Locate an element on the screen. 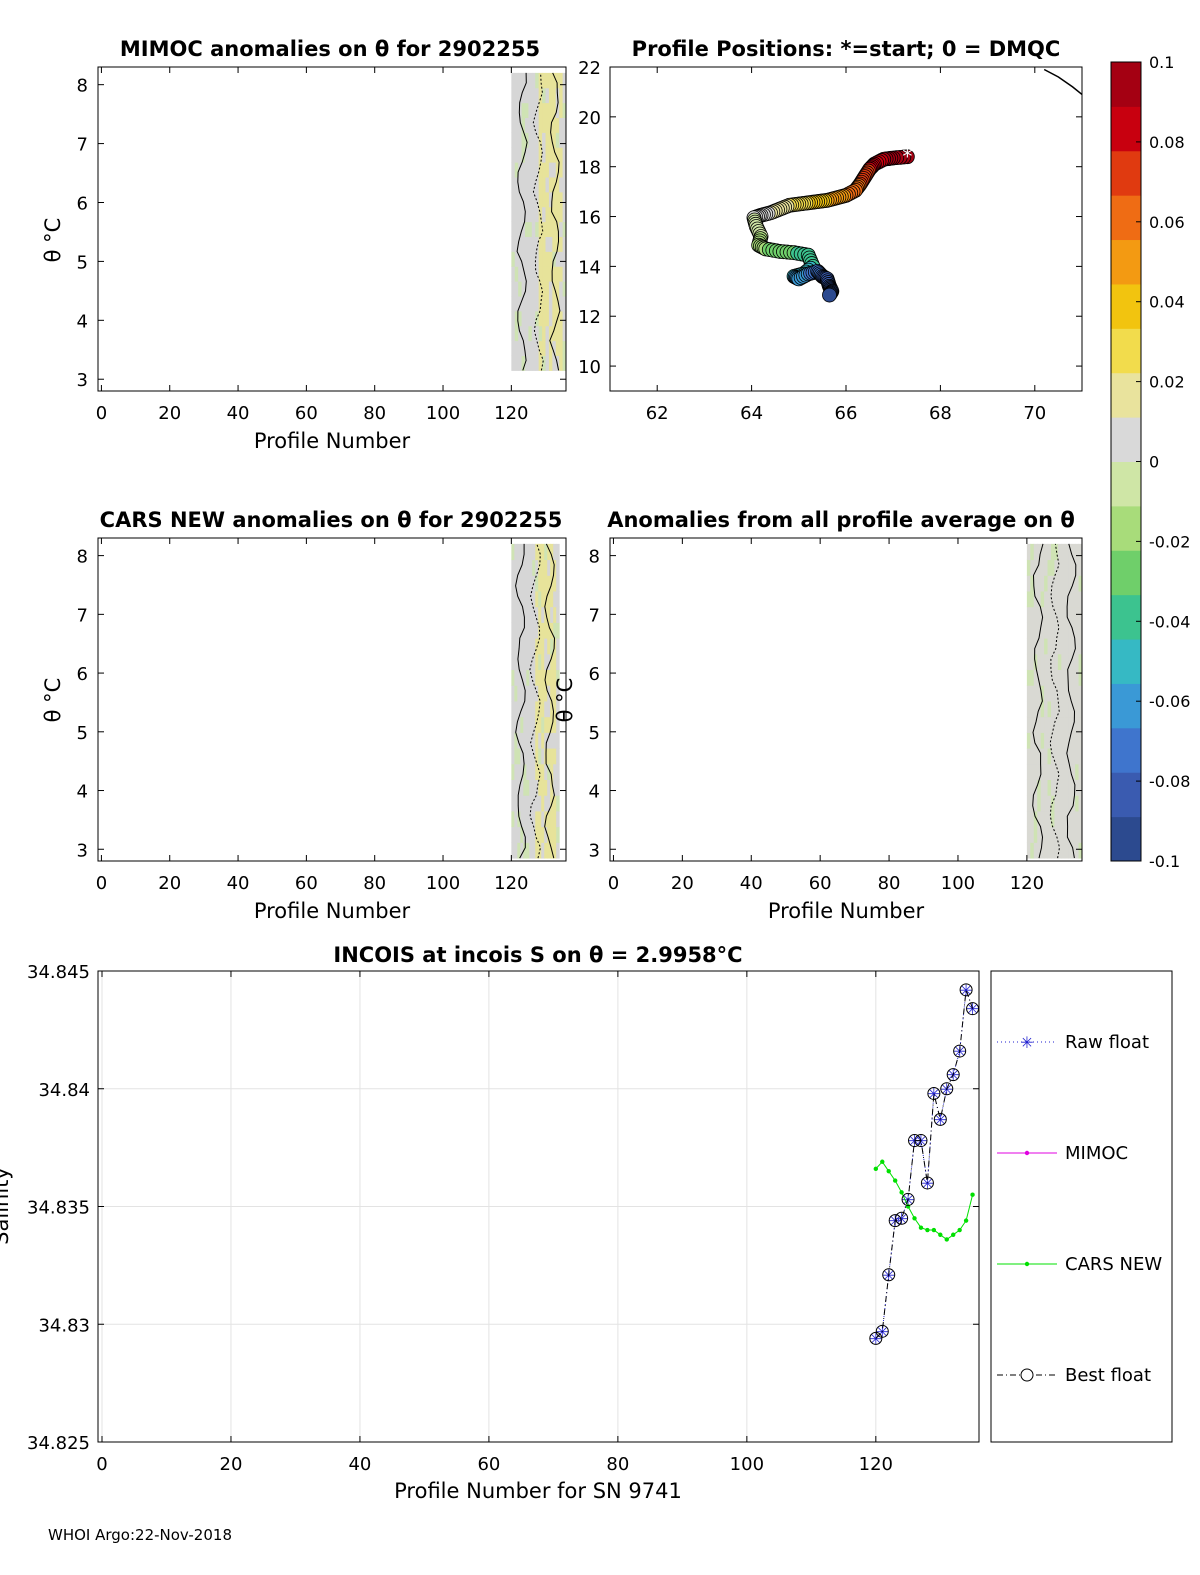  salinity-lines: ✳✳✳✳✳✳✳✳✳✳✳✳✳✳✳✳ is located at coordinates (924, 1164).